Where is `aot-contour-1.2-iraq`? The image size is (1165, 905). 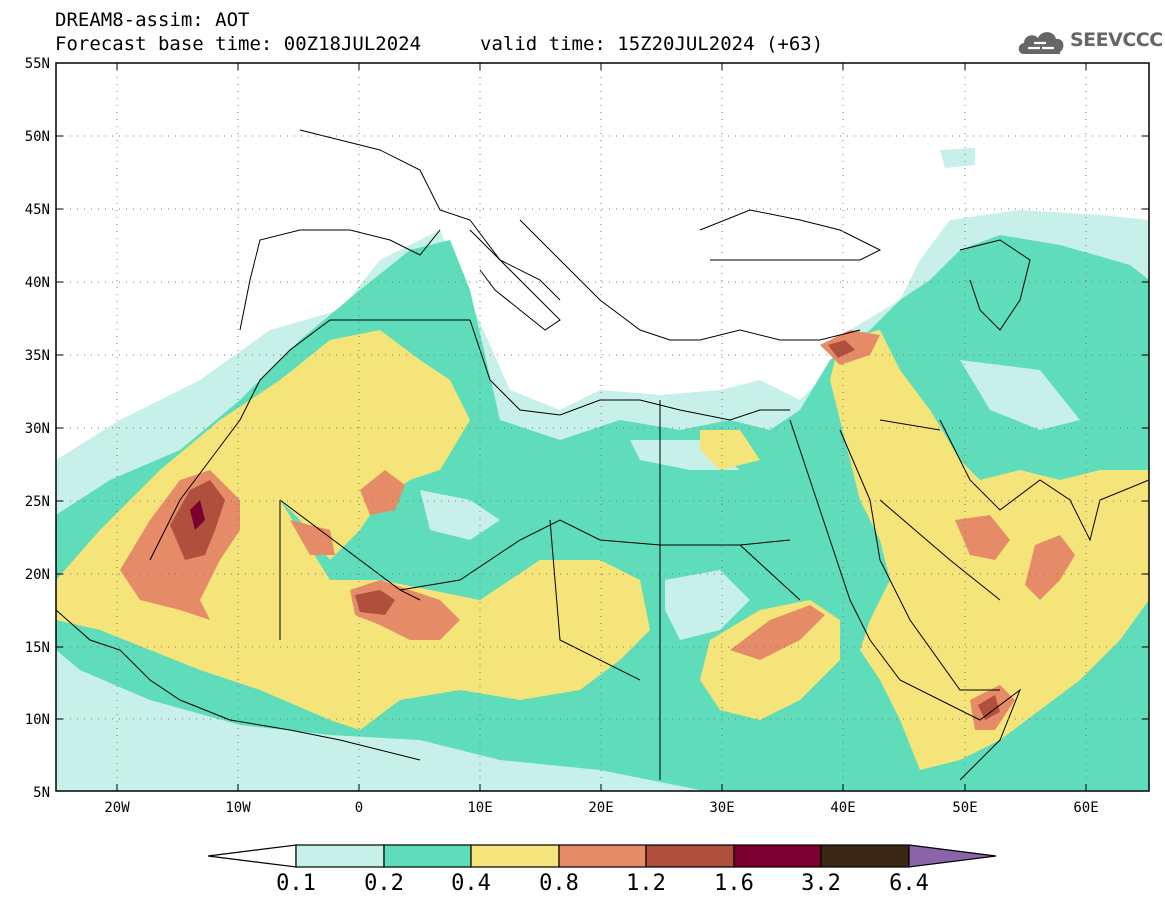
aot-contour-1.2-iraq is located at coordinates (841, 349).